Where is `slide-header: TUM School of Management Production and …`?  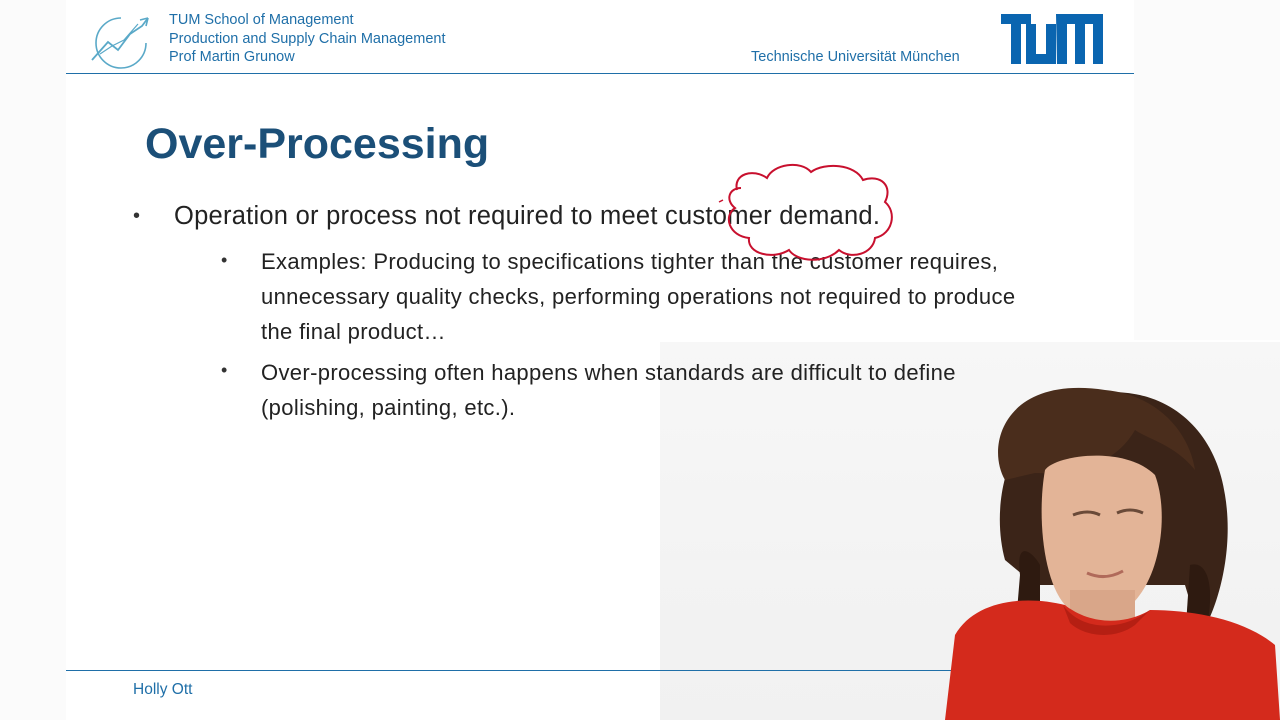
slide-header: TUM School of Management Production and … is located at coordinates (600, 37).